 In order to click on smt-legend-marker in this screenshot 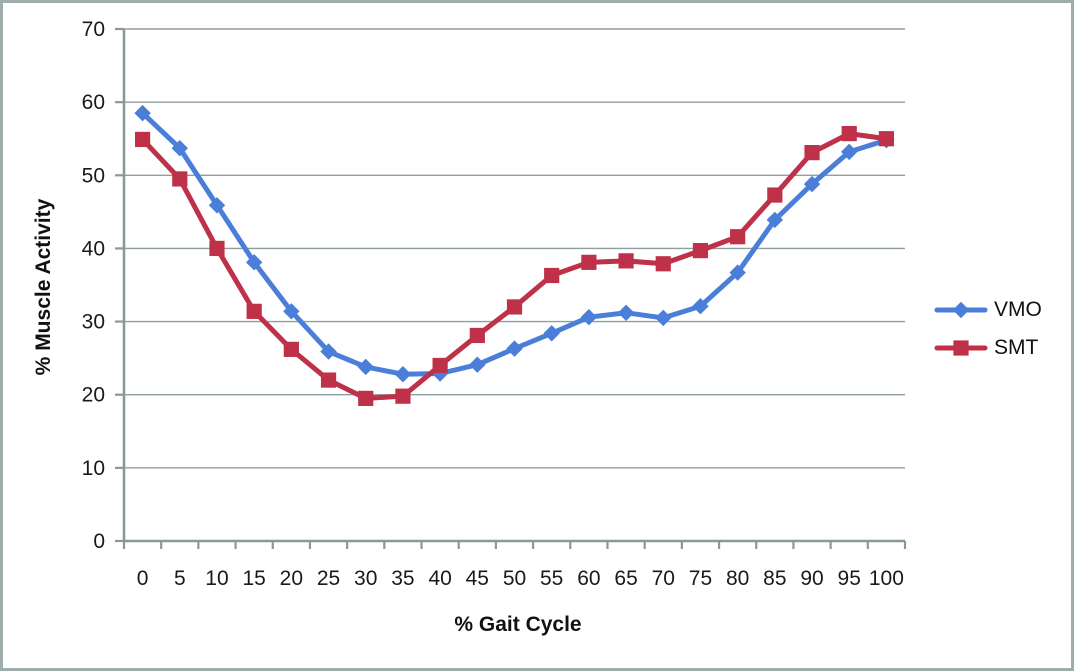, I will do `click(961, 347)`.